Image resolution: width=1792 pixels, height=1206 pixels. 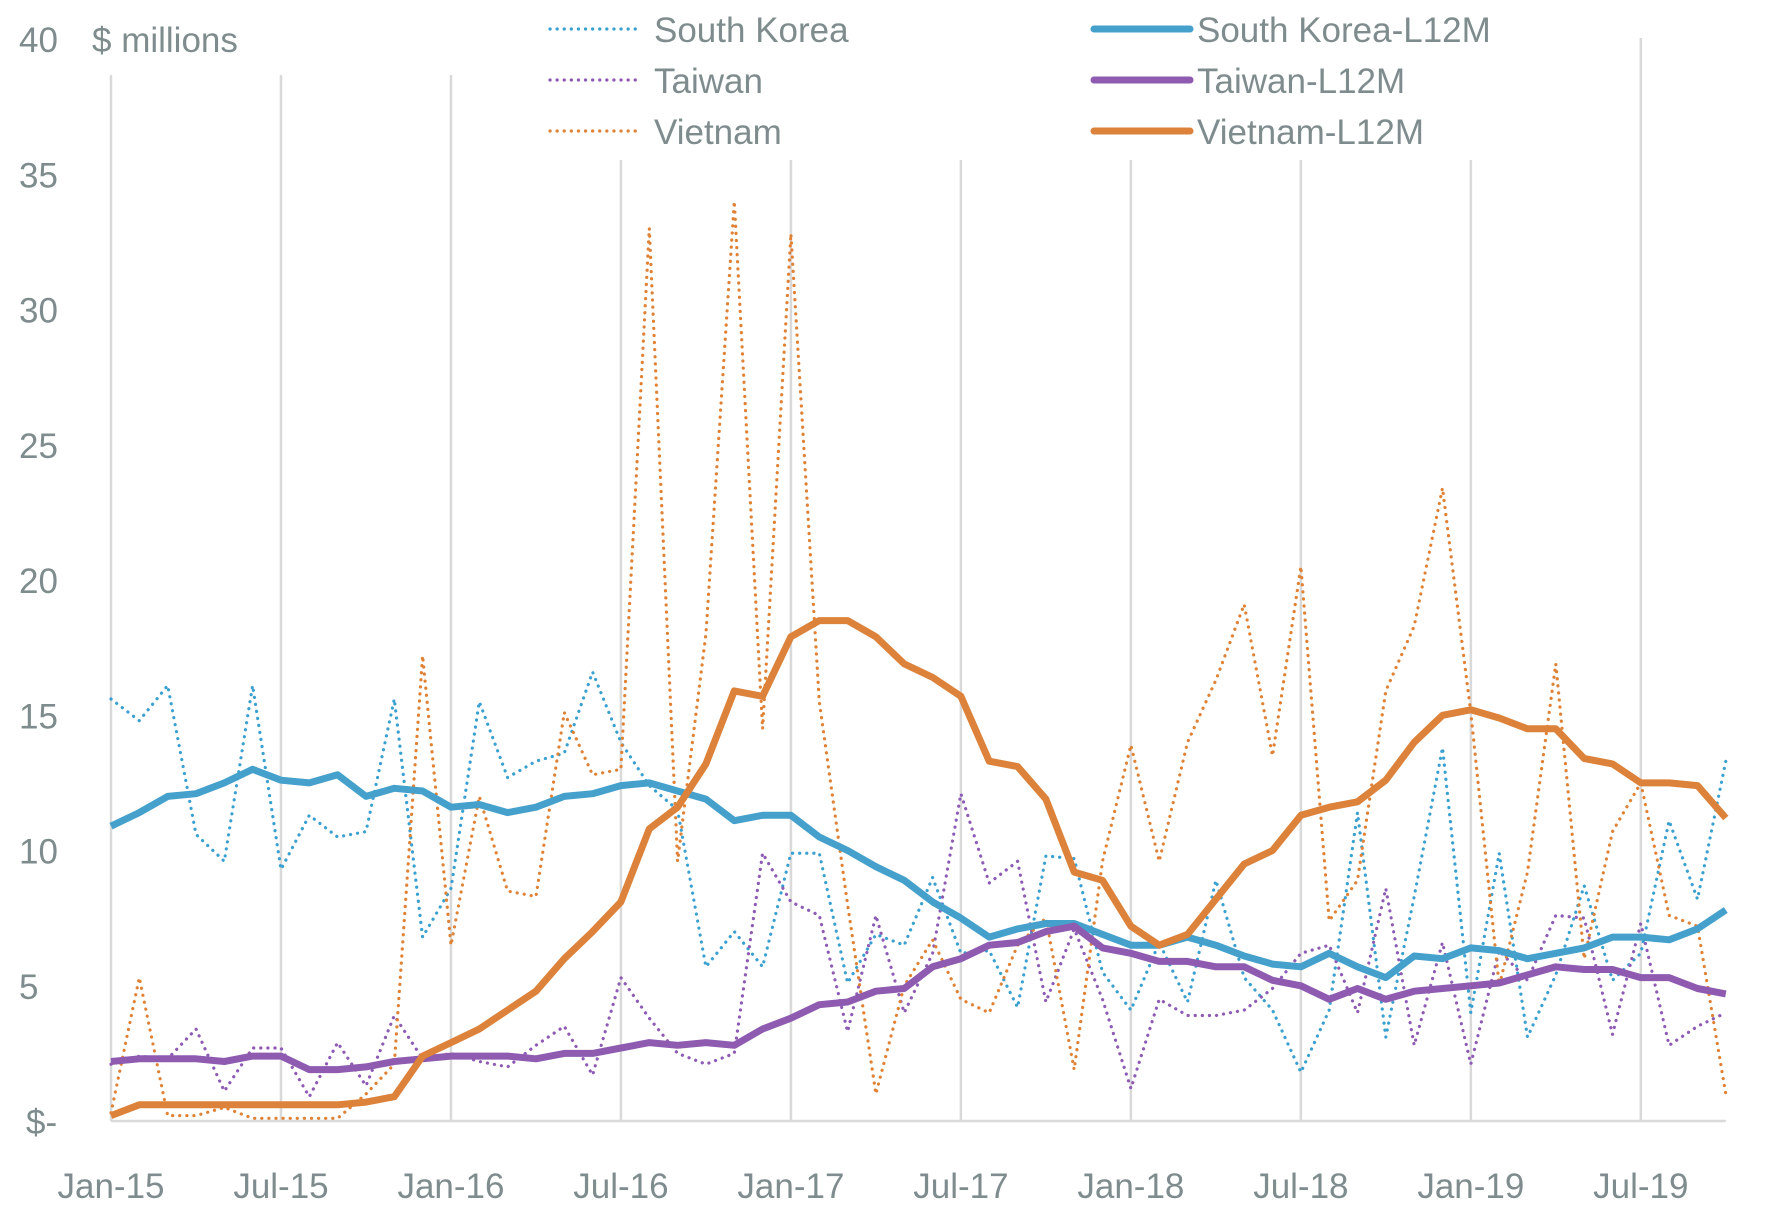 What do you see at coordinates (450, 1186) in the screenshot?
I see `x-tick-label: Jan-16` at bounding box center [450, 1186].